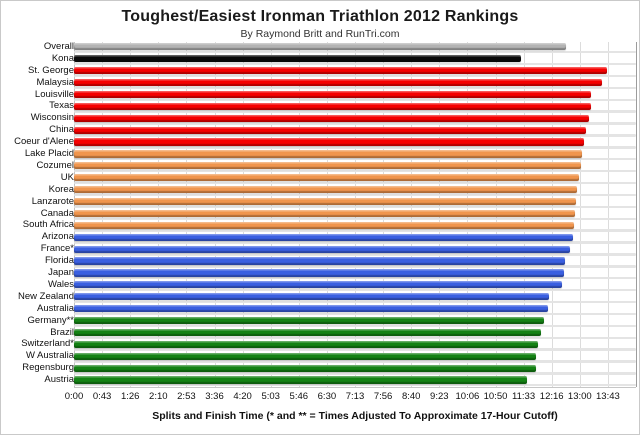 This screenshot has height=435, width=640. I want to click on category-label: Lake Placid, so click(49, 154).